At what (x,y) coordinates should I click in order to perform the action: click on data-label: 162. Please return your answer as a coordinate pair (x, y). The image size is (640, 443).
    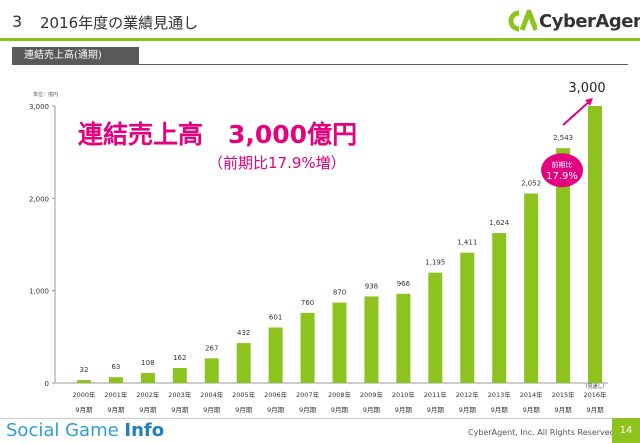
    Looking at the image, I should click on (179, 358).